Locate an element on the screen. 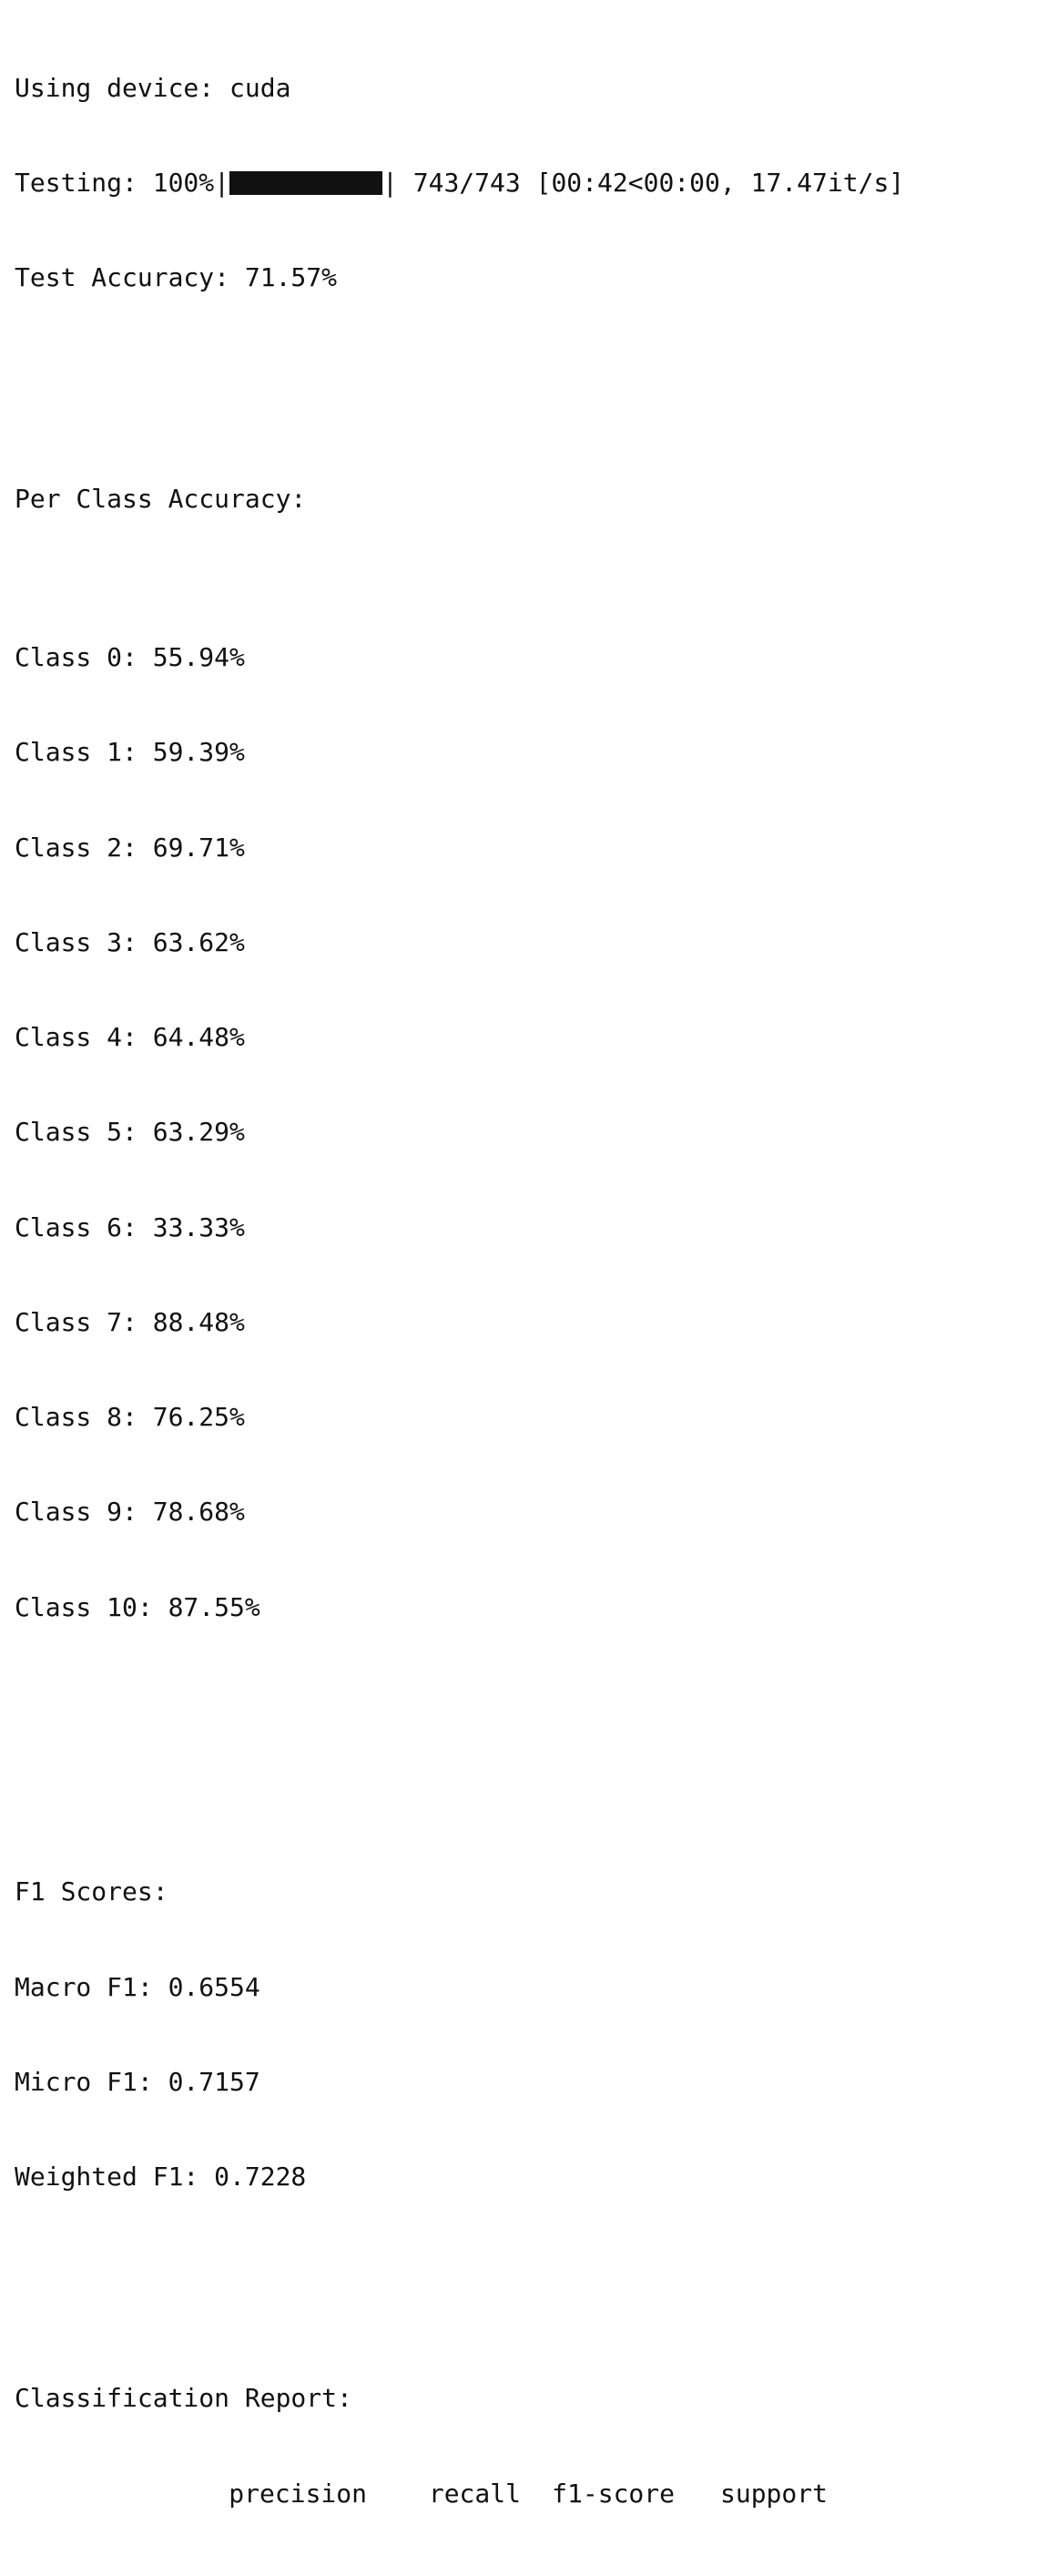 This screenshot has width=1058, height=2576. per-class-line: Class 9: 78.68% is located at coordinates (130, 1512).